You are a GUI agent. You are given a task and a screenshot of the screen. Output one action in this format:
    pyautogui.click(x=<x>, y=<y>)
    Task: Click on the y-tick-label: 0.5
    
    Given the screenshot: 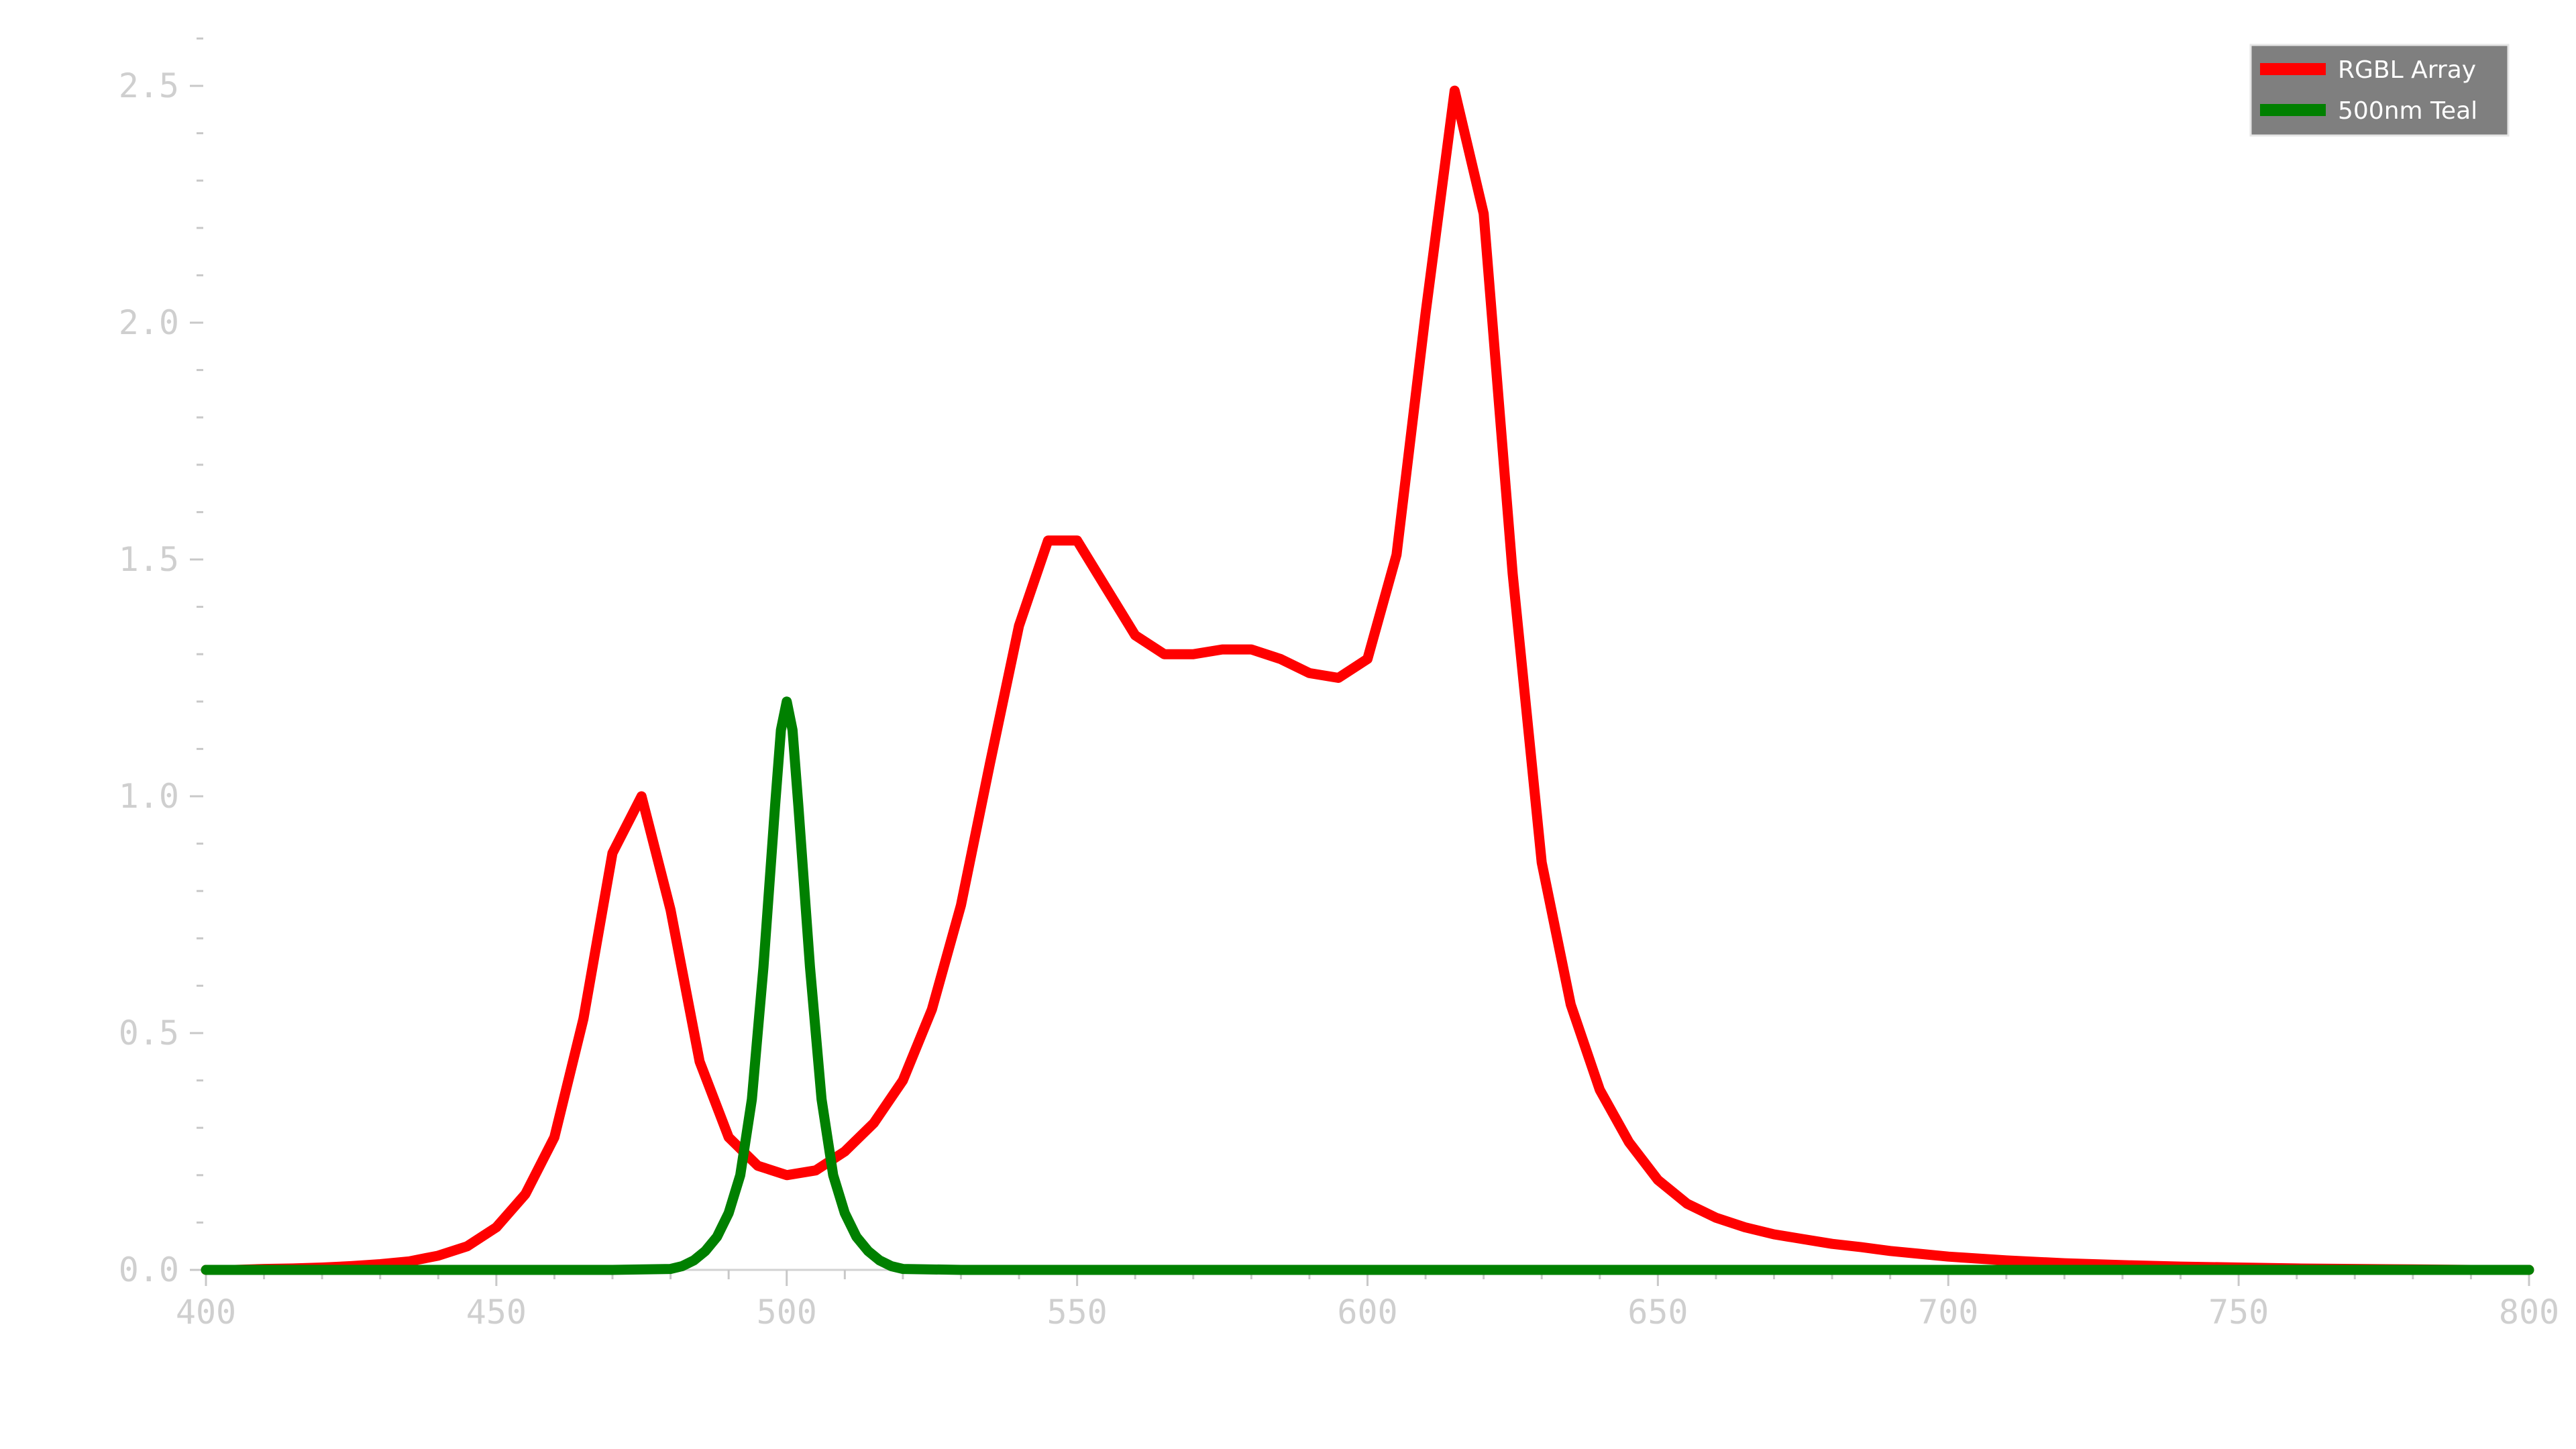 What is the action you would take?
    pyautogui.click(x=149, y=1033)
    